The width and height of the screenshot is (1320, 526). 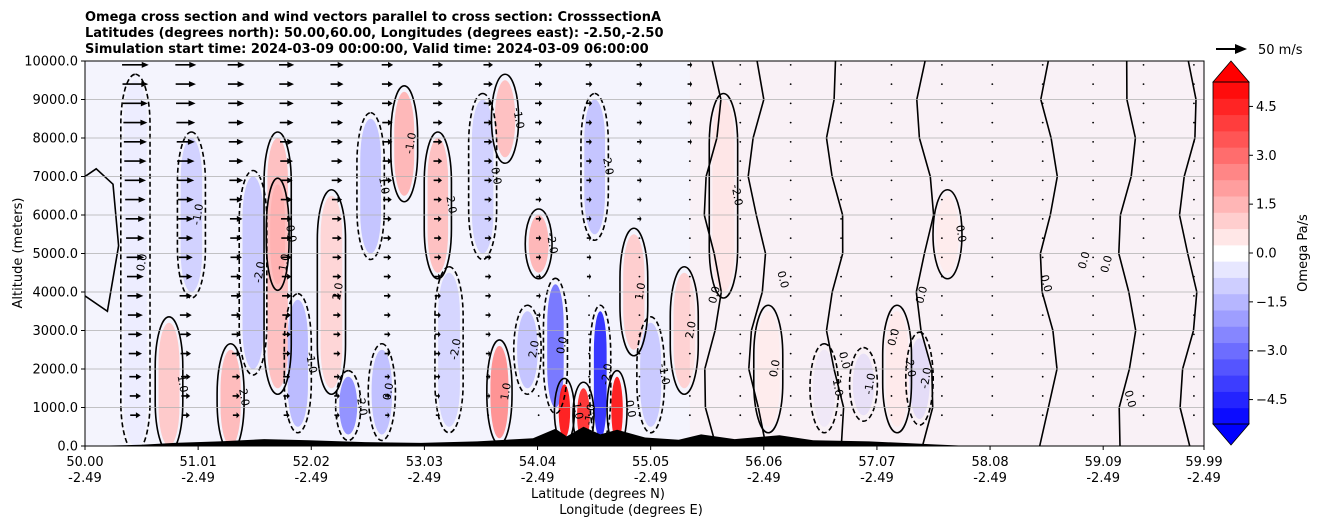 I want to click on contour-label: -1.0, so click(x=198, y=214).